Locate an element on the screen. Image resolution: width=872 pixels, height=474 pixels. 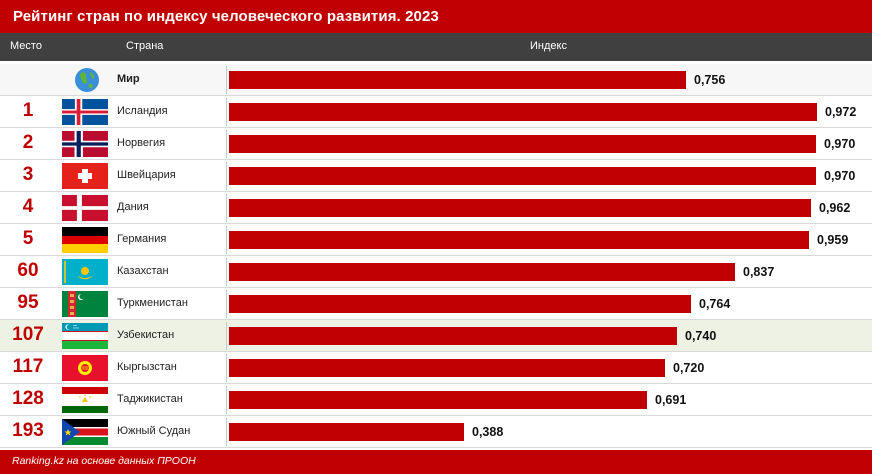
south-sudan-flag-icon is located at coordinates (85, 432).